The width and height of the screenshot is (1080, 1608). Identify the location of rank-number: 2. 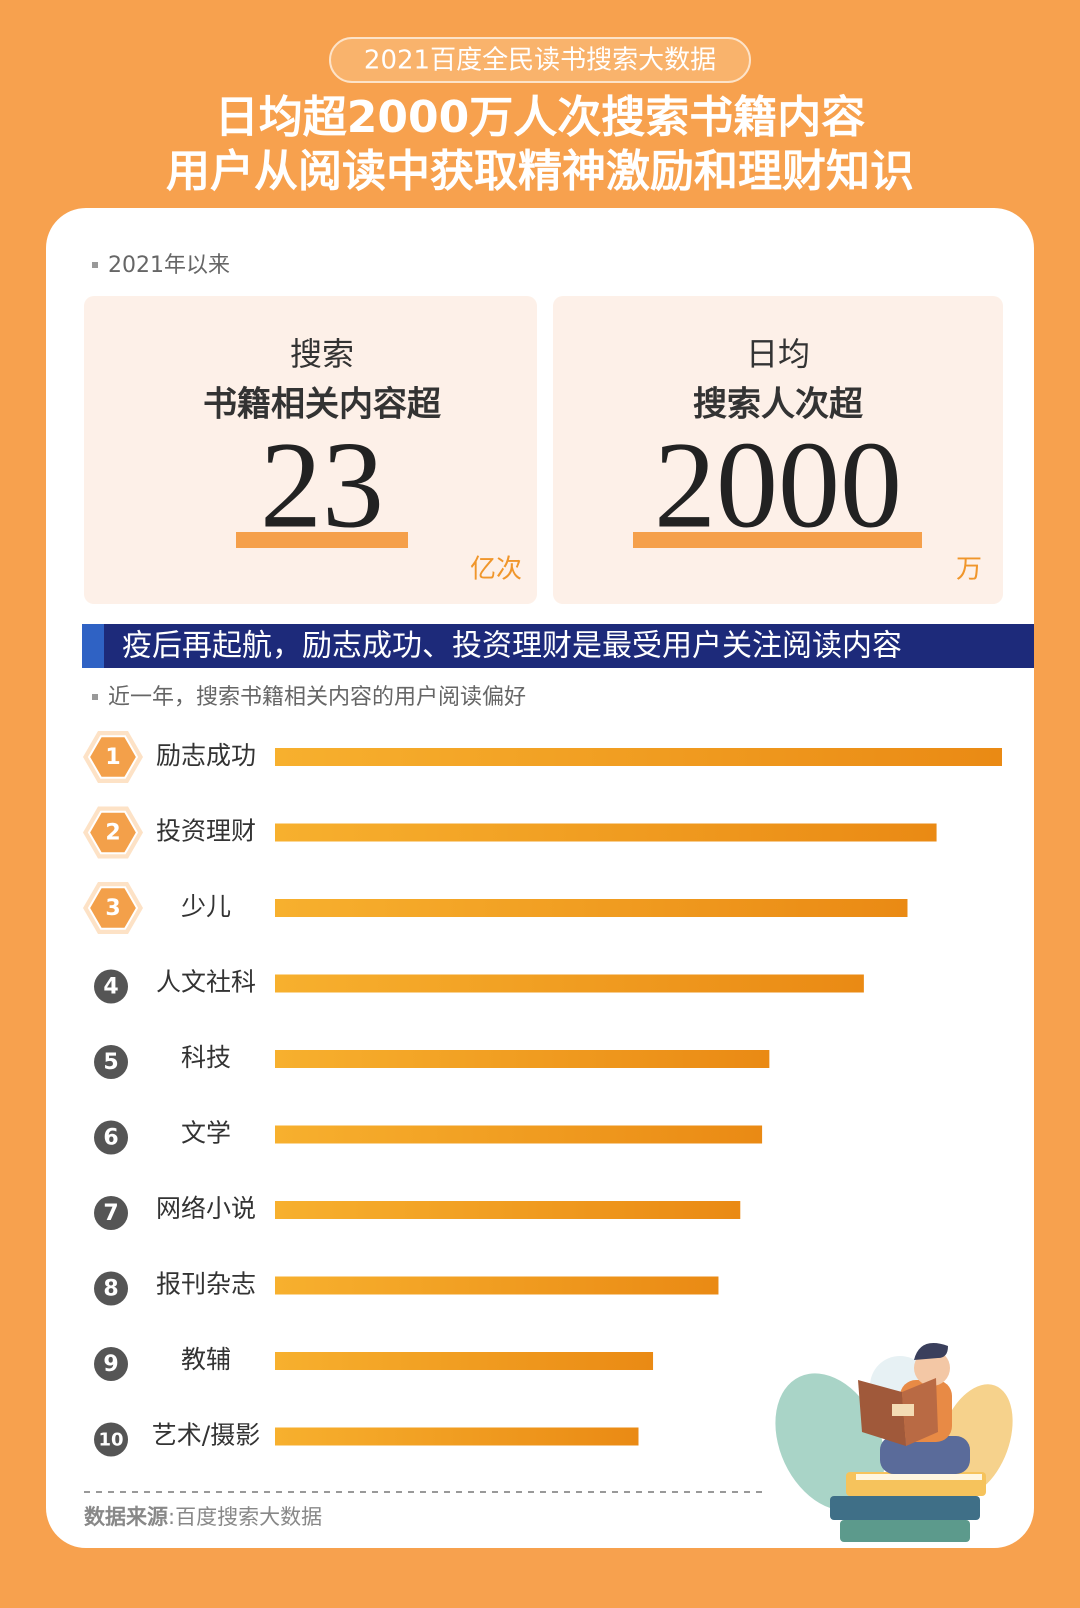
(112, 833).